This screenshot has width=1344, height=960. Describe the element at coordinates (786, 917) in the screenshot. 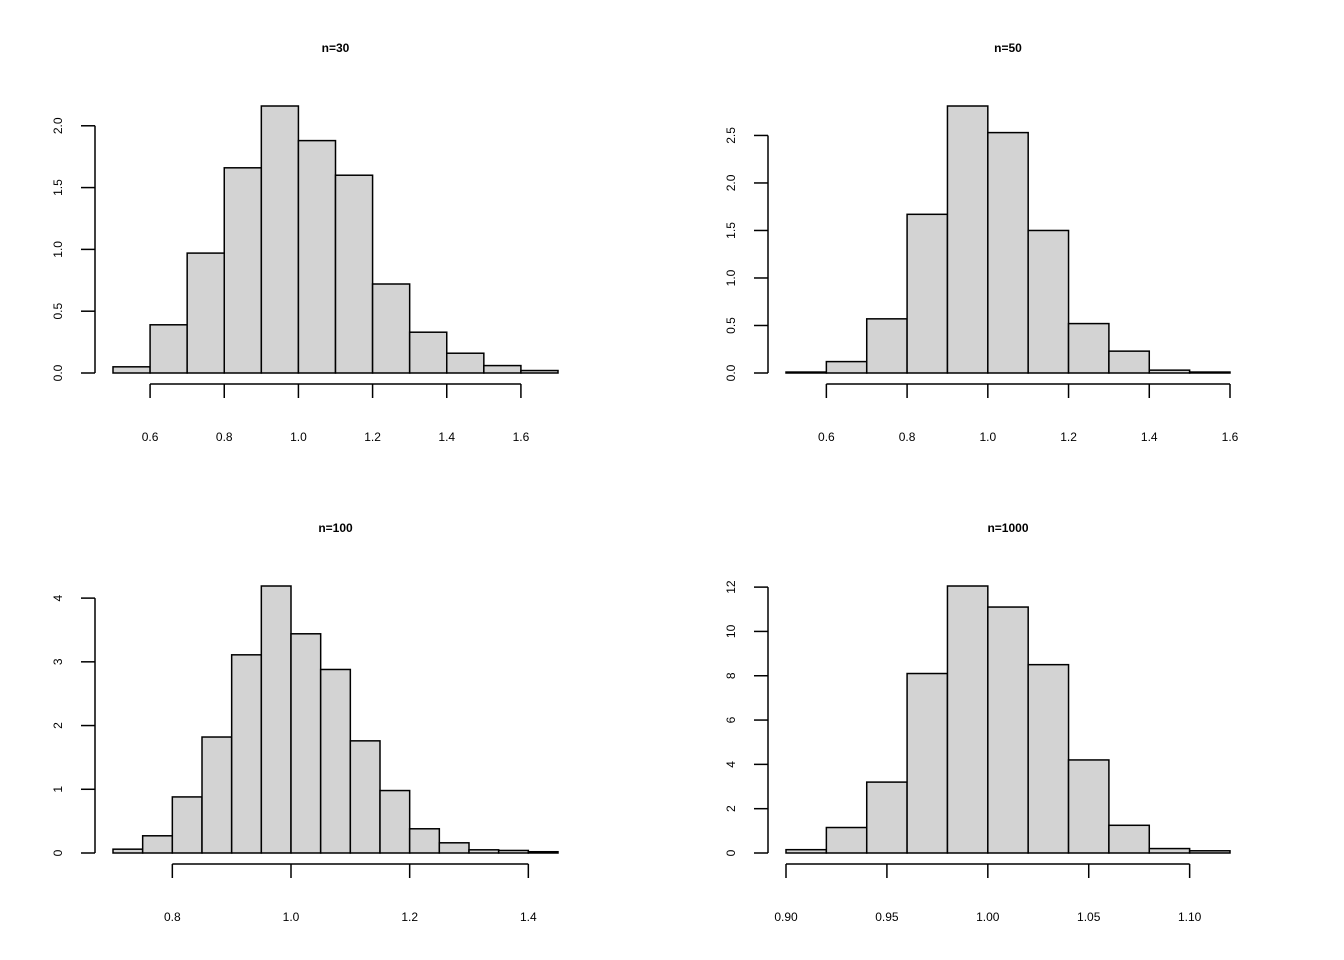

I see `x-tick-label: 0.90` at that location.